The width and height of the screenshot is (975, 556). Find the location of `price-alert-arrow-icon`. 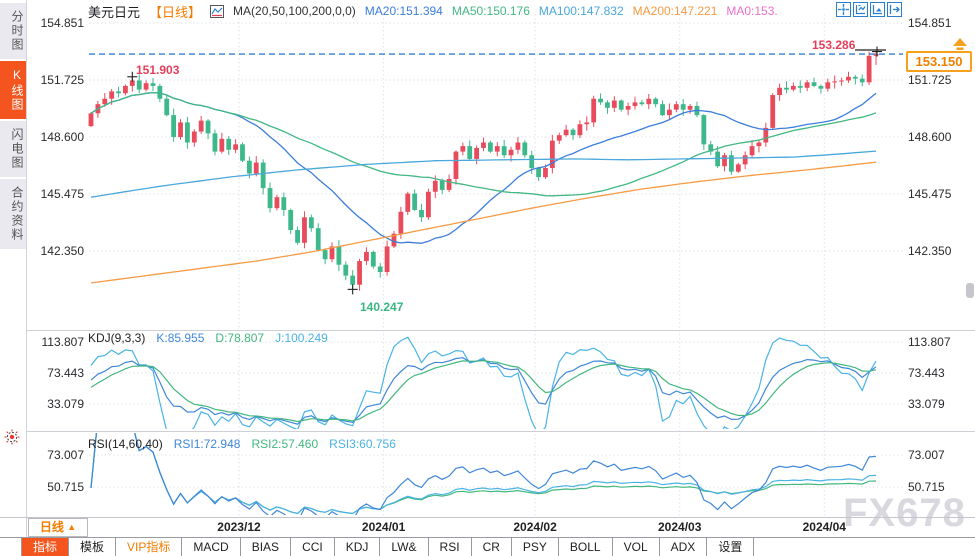

price-alert-arrow-icon is located at coordinates (960, 42).